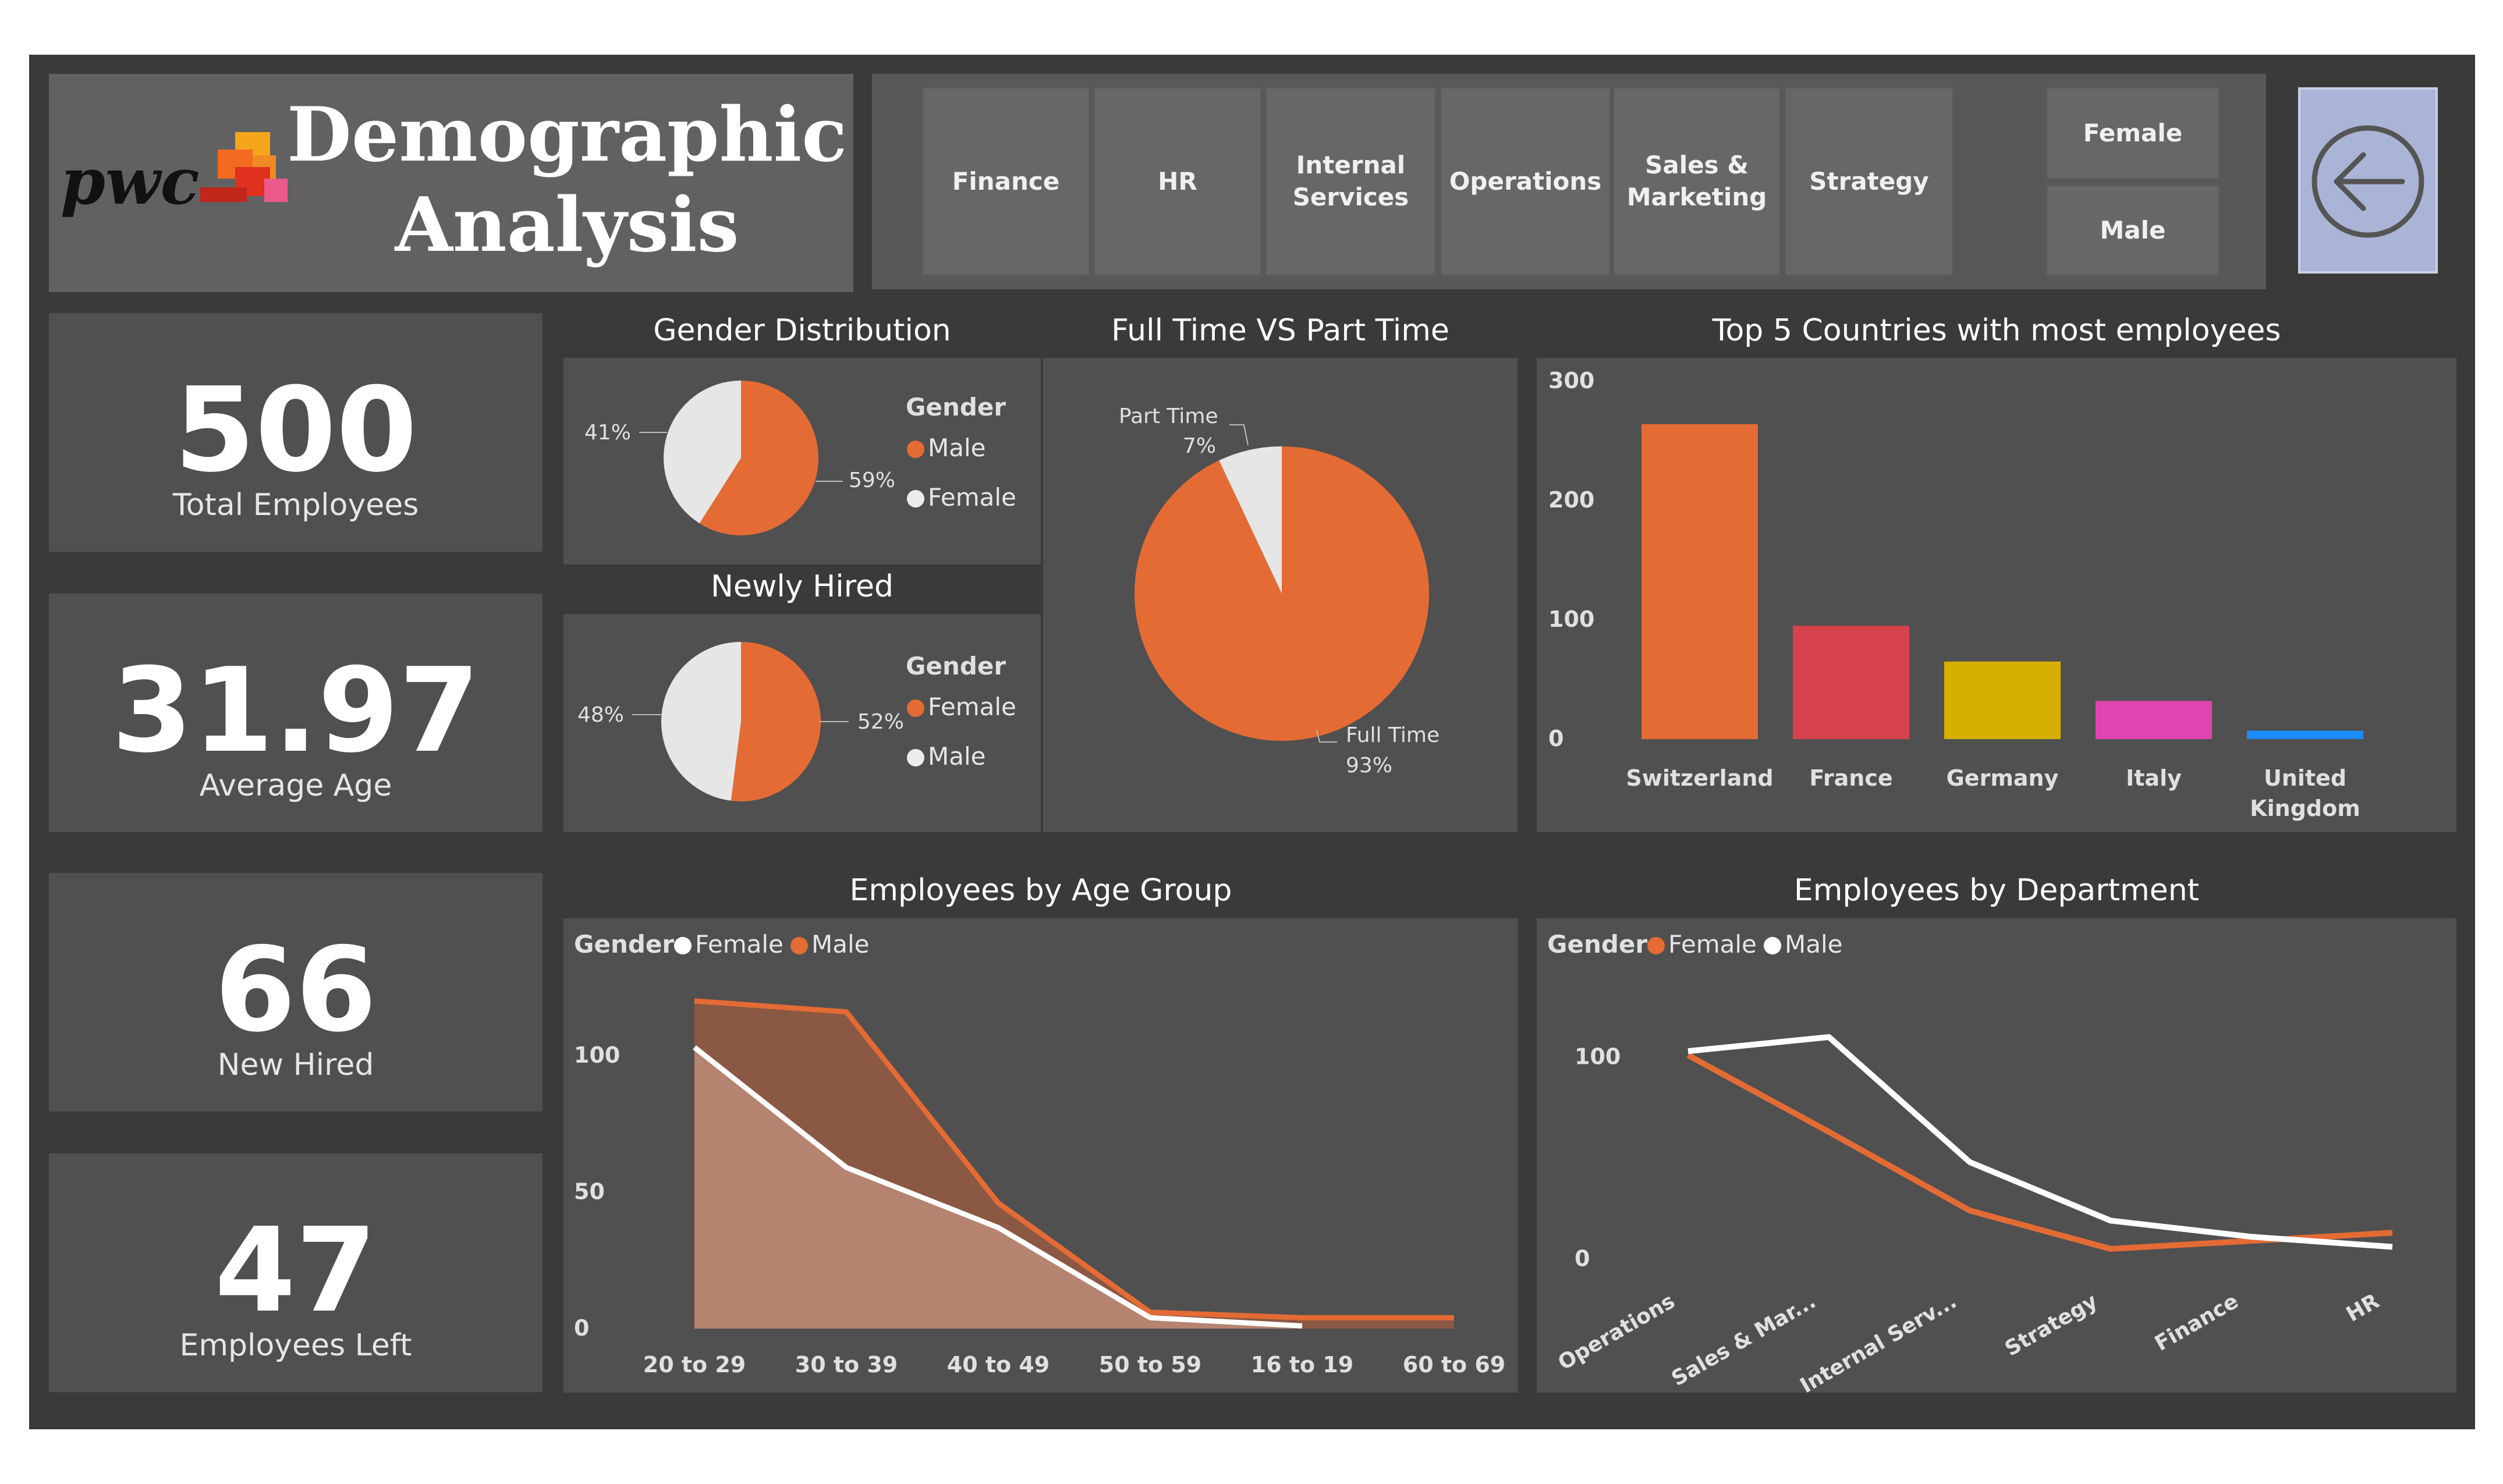 This screenshot has width=2503, height=1484. Describe the element at coordinates (1177, 181) in the screenshot. I see `dept-button-hr: HR` at that location.